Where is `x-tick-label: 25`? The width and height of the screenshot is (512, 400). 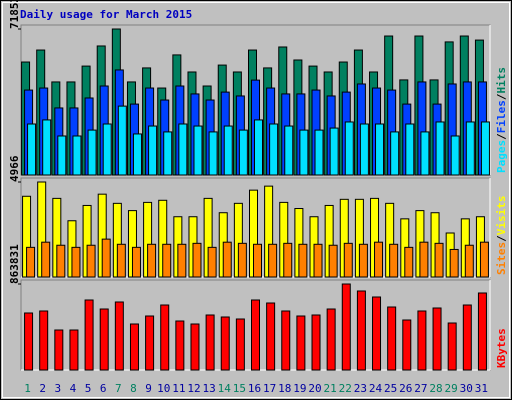
x-tick-label: 25 is located at coordinates (390, 388).